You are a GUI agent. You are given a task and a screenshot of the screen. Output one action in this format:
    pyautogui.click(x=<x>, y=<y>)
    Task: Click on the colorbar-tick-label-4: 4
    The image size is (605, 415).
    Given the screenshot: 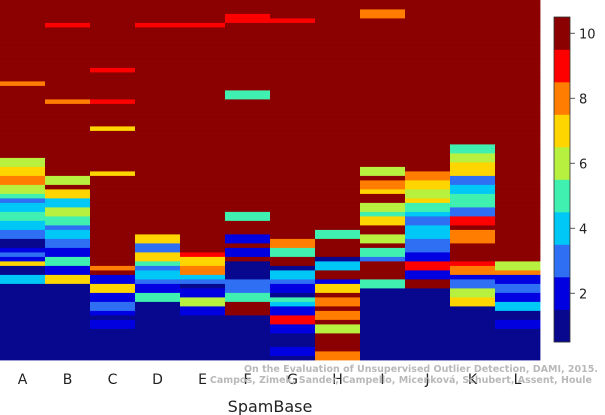 What is the action you would take?
    pyautogui.click(x=583, y=229)
    